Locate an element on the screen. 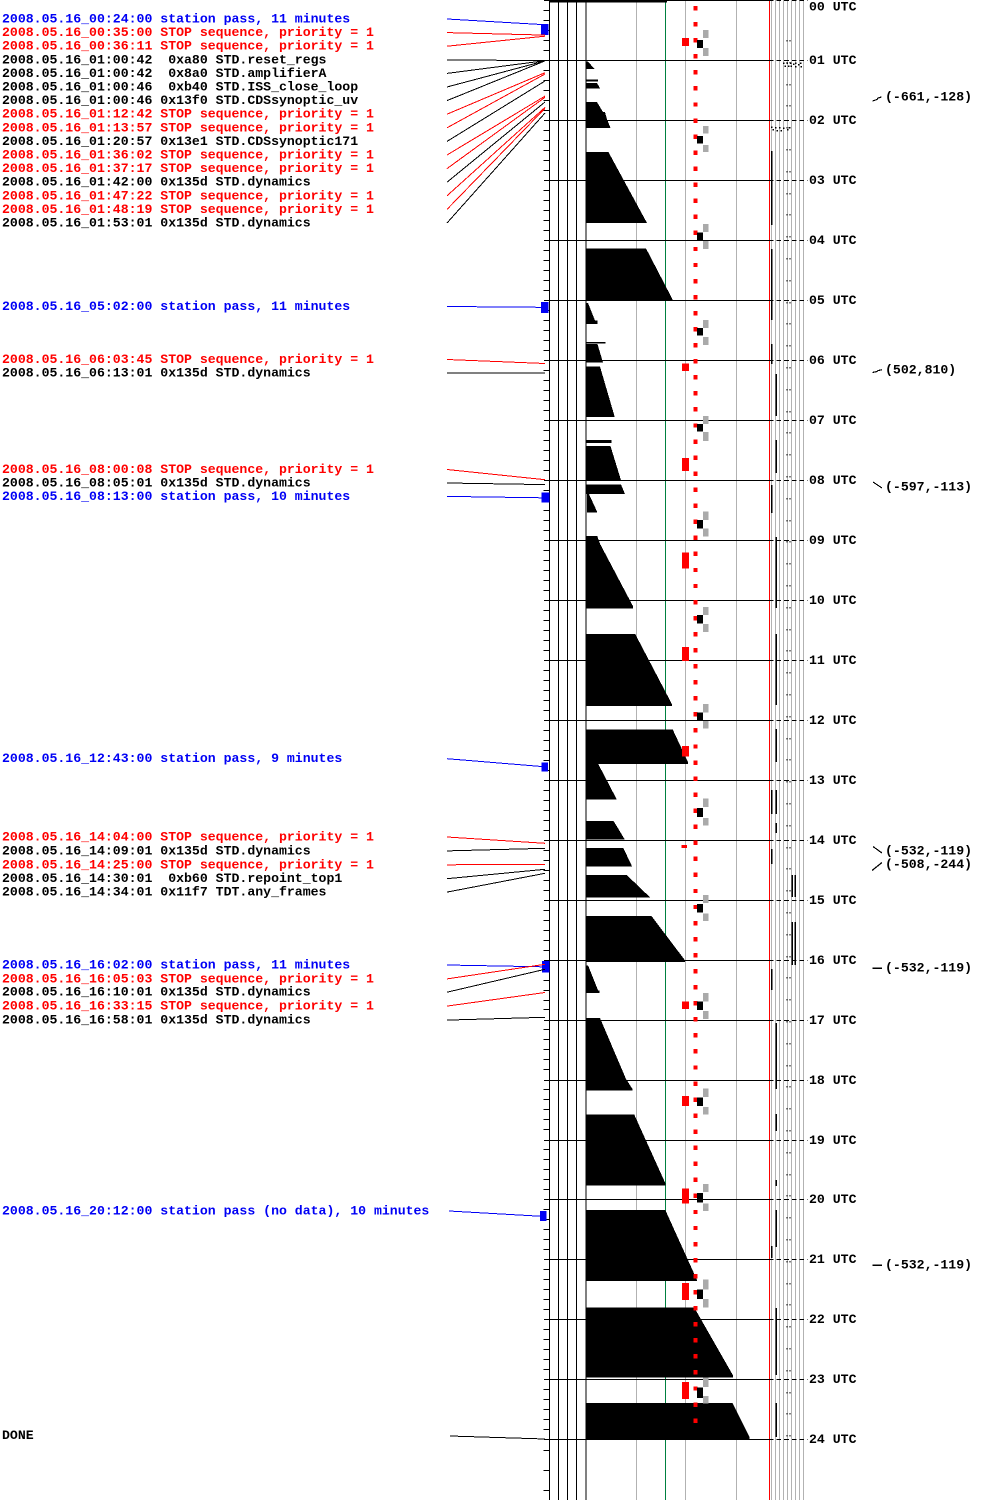 Image resolution: width=1000 pixels, height=1500 pixels. svg-text: 05 UTC is located at coordinates (833, 300).